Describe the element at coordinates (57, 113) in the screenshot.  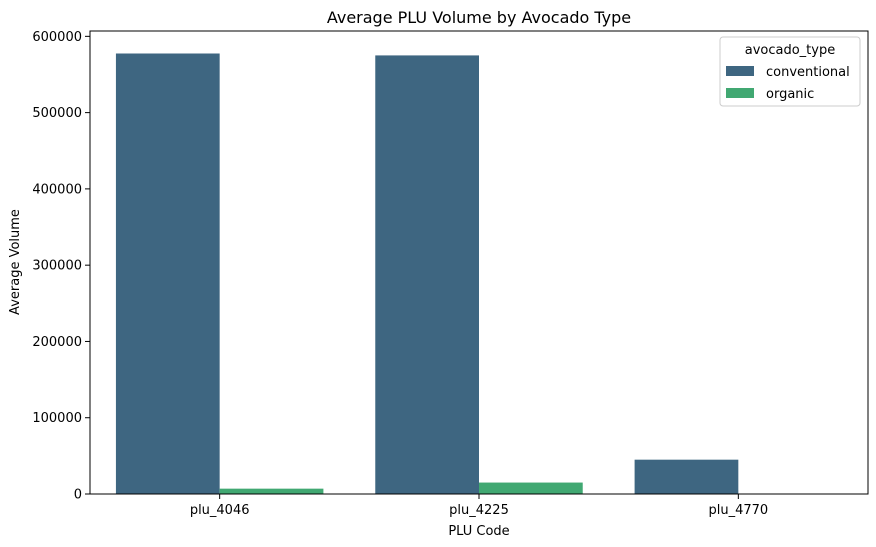
I see `y-tick-label: 500000` at that location.